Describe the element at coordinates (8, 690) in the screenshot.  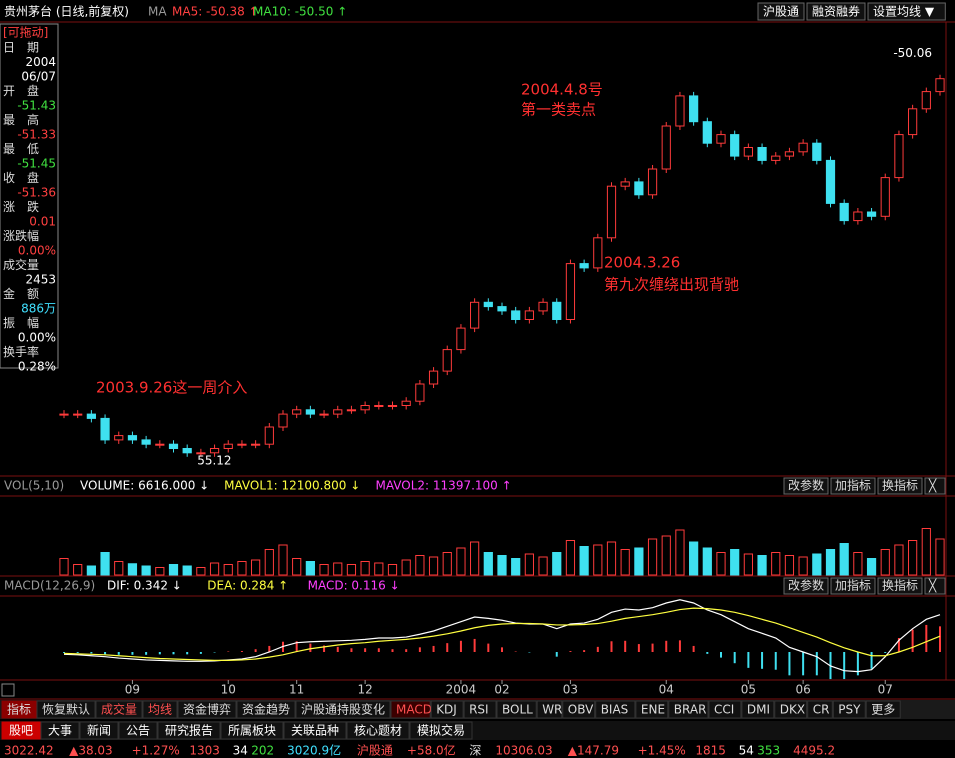
I see `scroll-left` at that location.